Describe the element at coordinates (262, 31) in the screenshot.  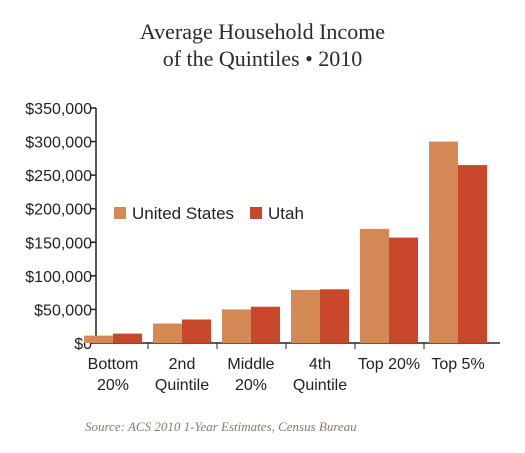
I see `chart-title-line-1: Average Household Income` at that location.